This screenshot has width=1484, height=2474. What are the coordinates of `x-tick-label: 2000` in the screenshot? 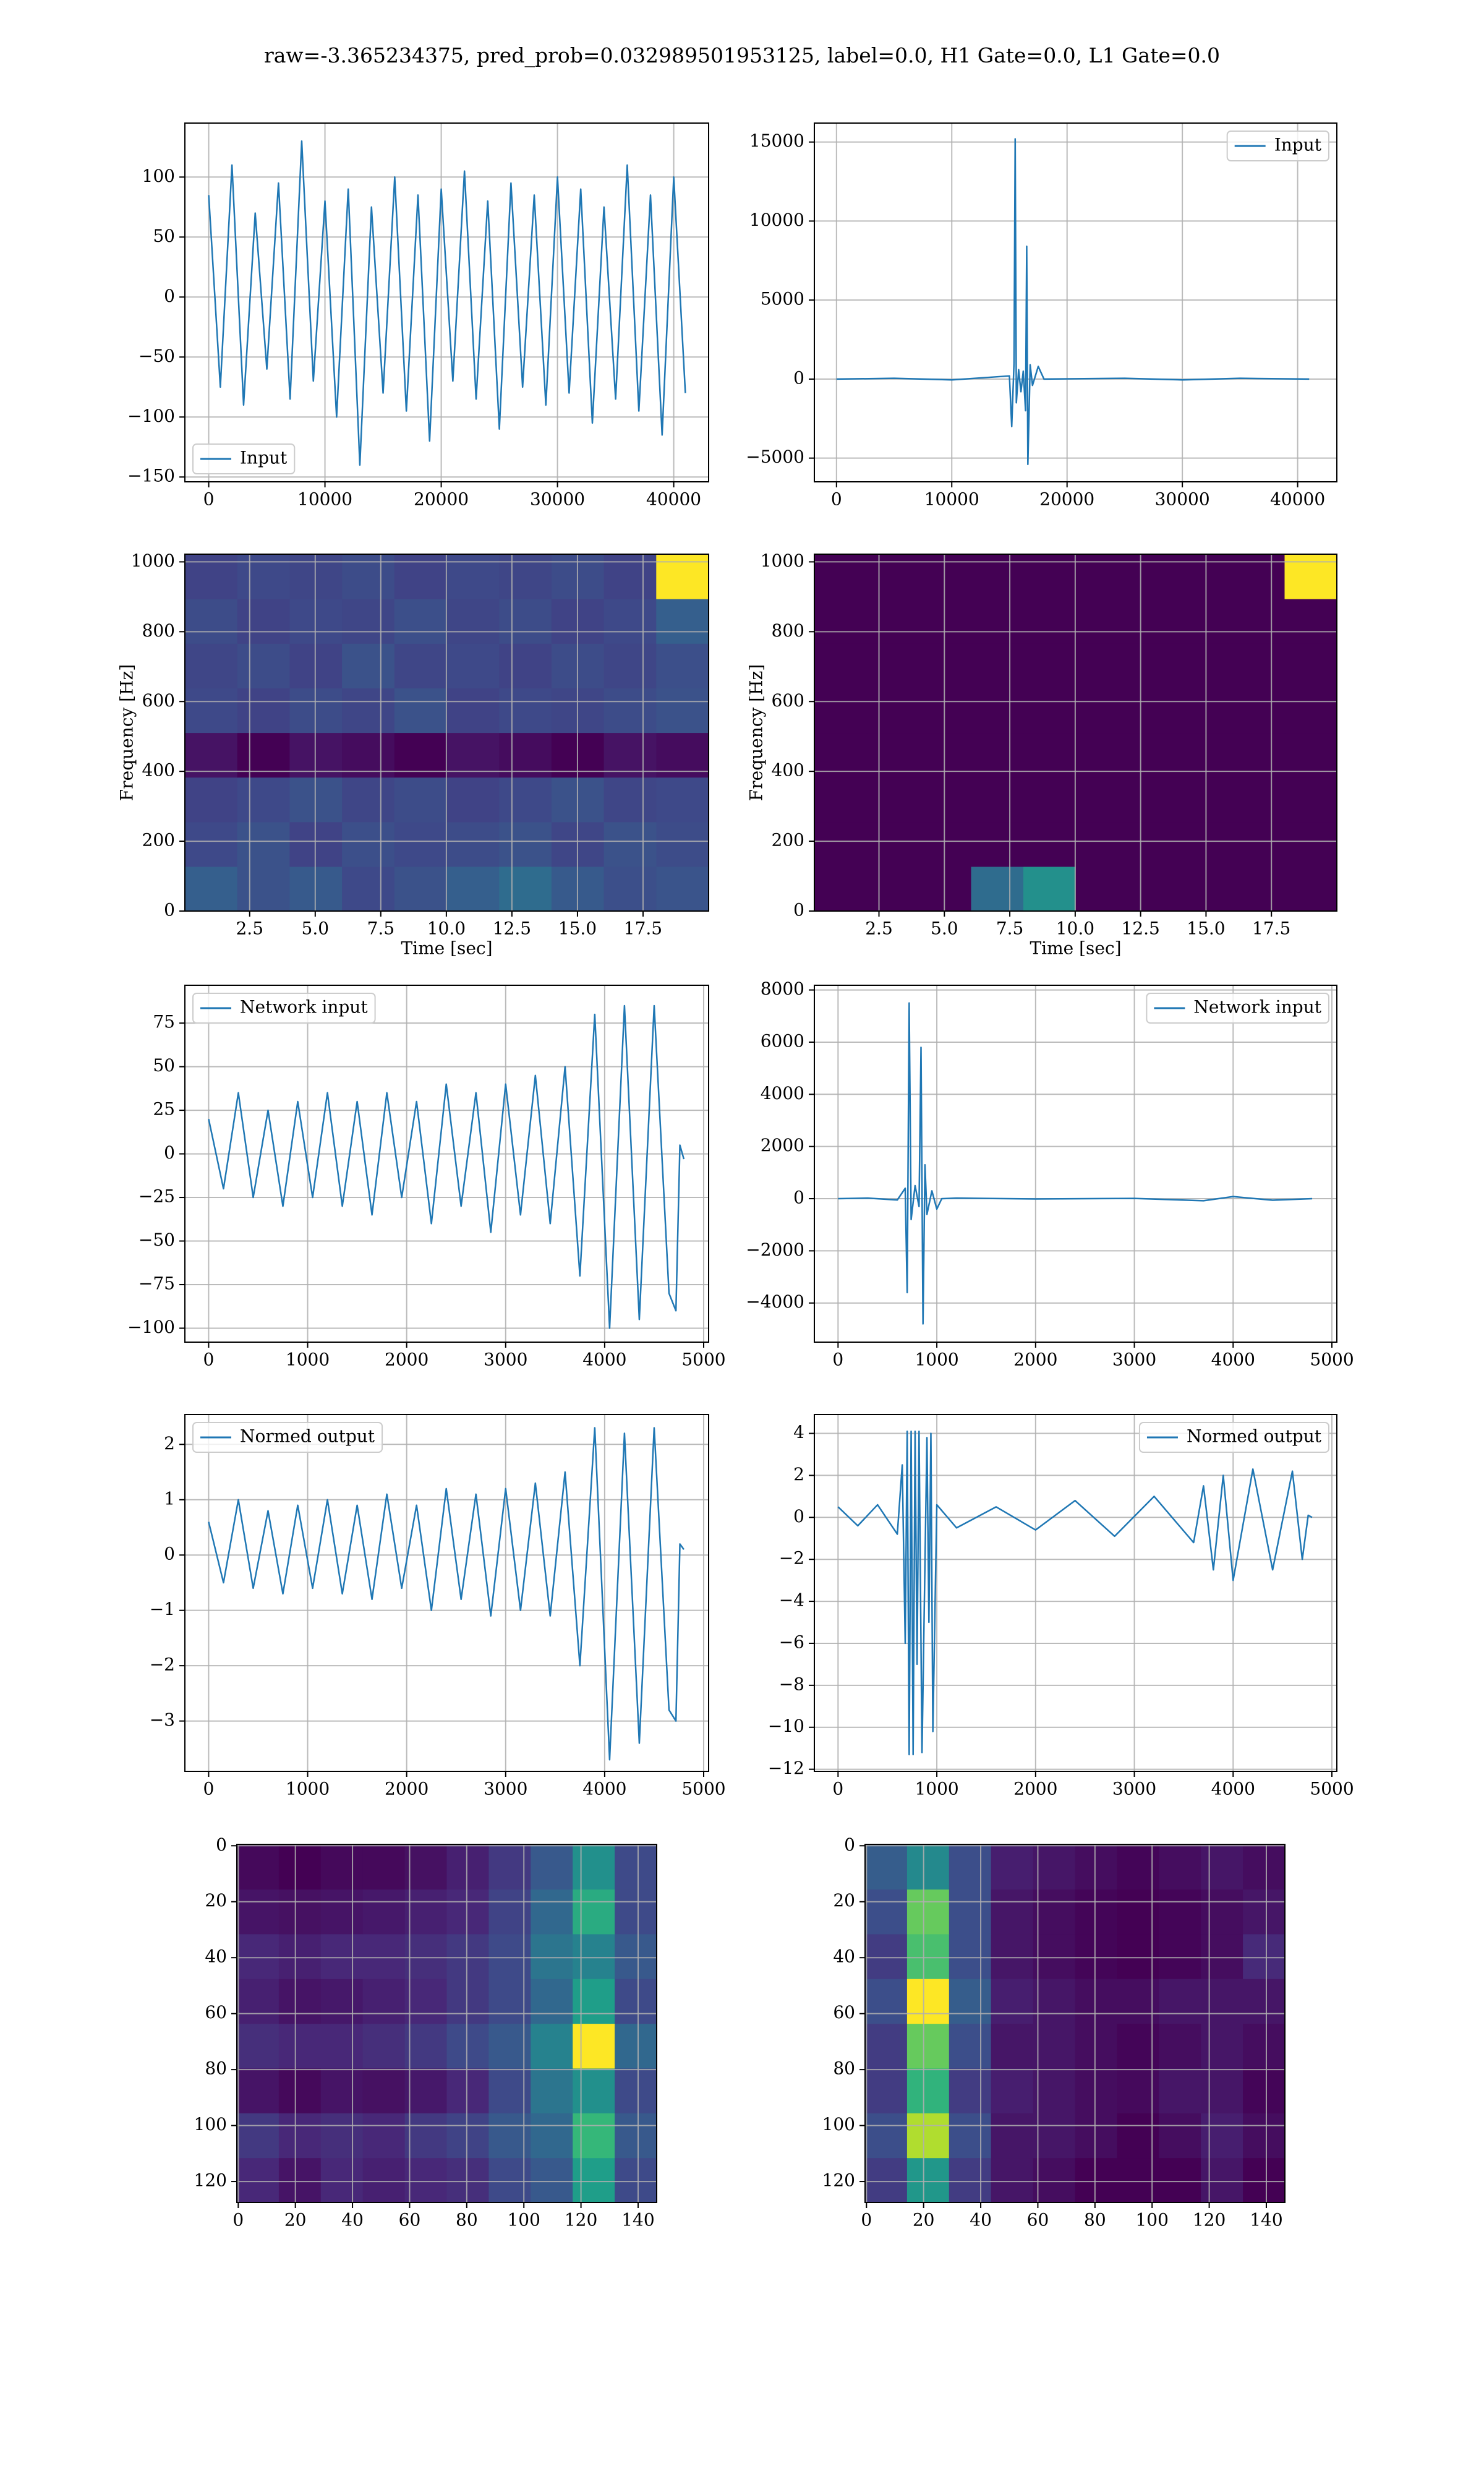 It's located at (407, 1789).